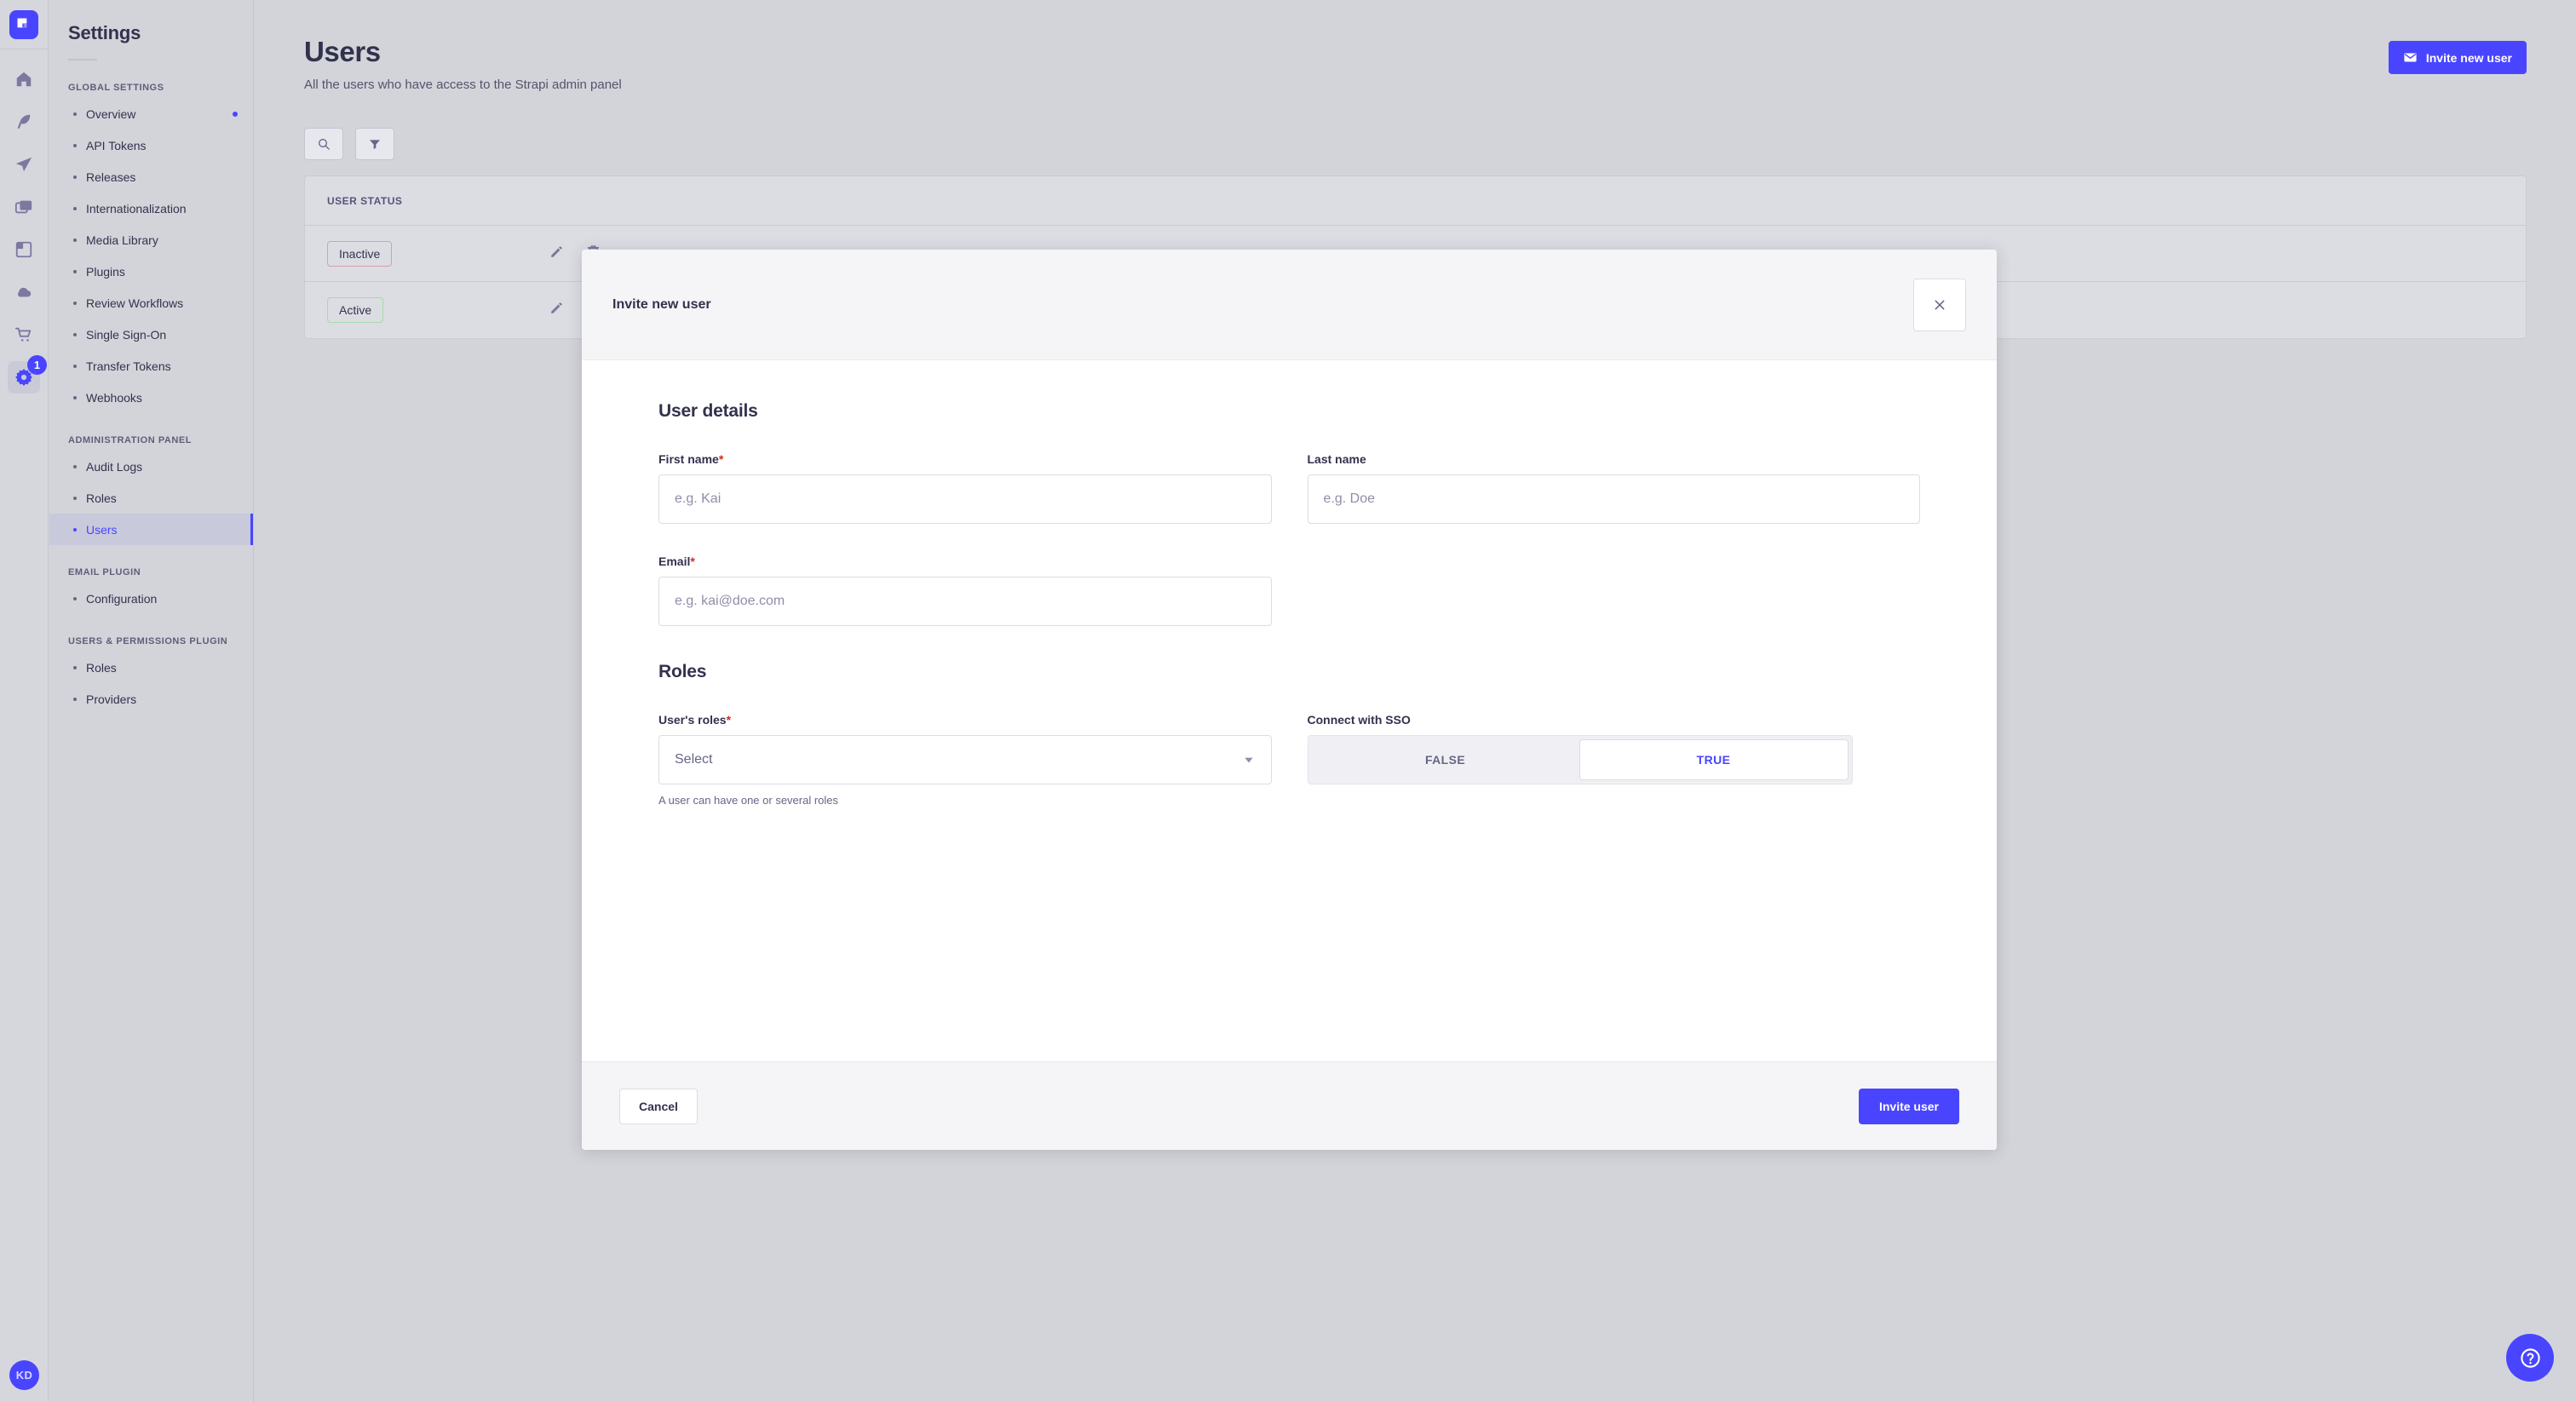  Describe the element at coordinates (24, 249) in the screenshot. I see `rail-item-layout` at that location.